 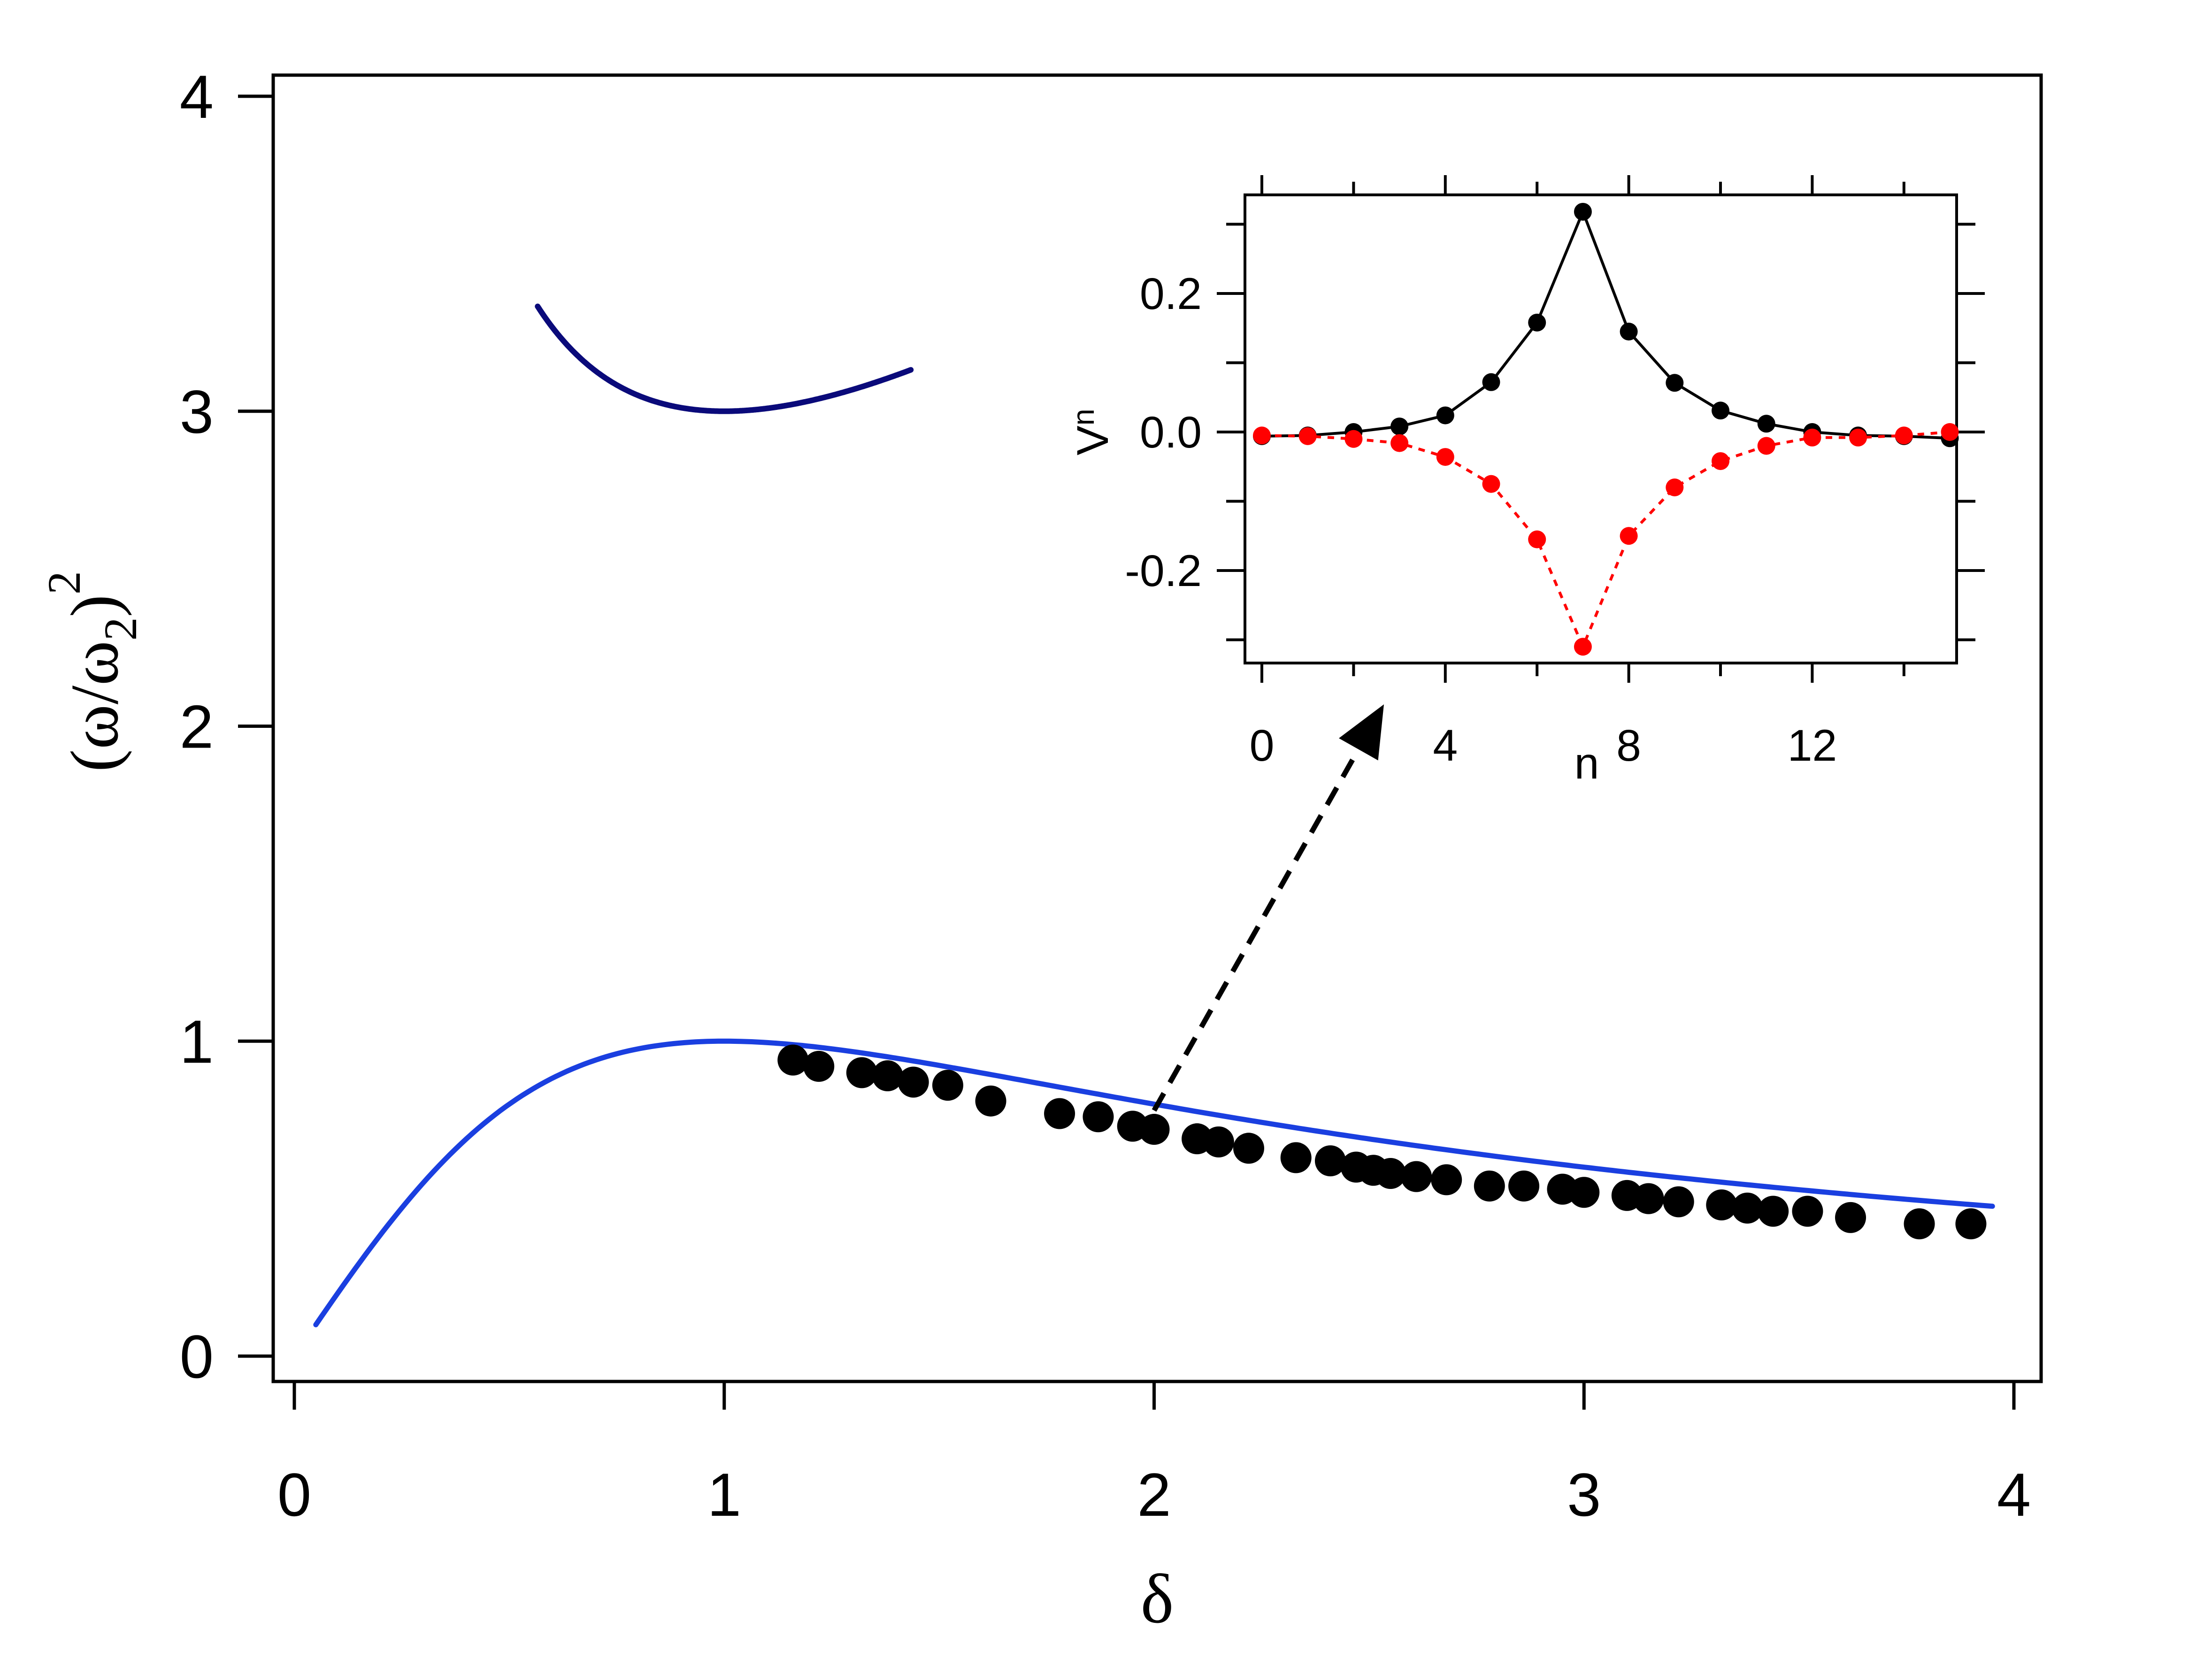 I want to click on y-tick-label: 0, so click(x=197, y=1356).